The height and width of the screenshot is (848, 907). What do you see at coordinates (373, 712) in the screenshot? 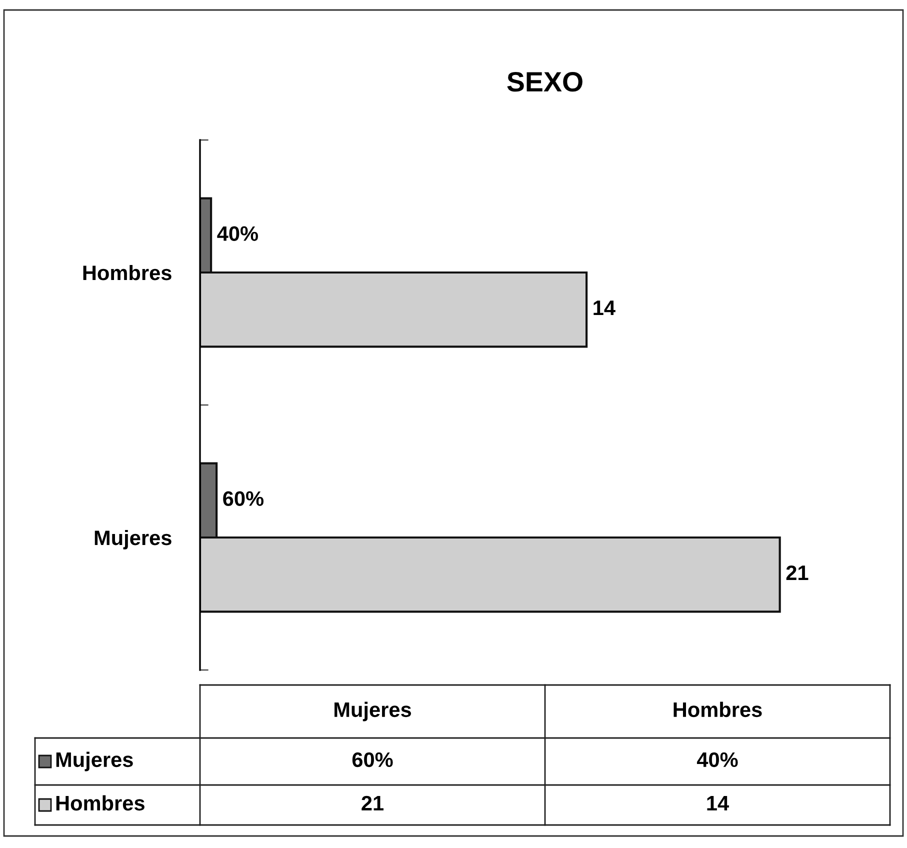
I see `category-label: Mujeres` at bounding box center [373, 712].